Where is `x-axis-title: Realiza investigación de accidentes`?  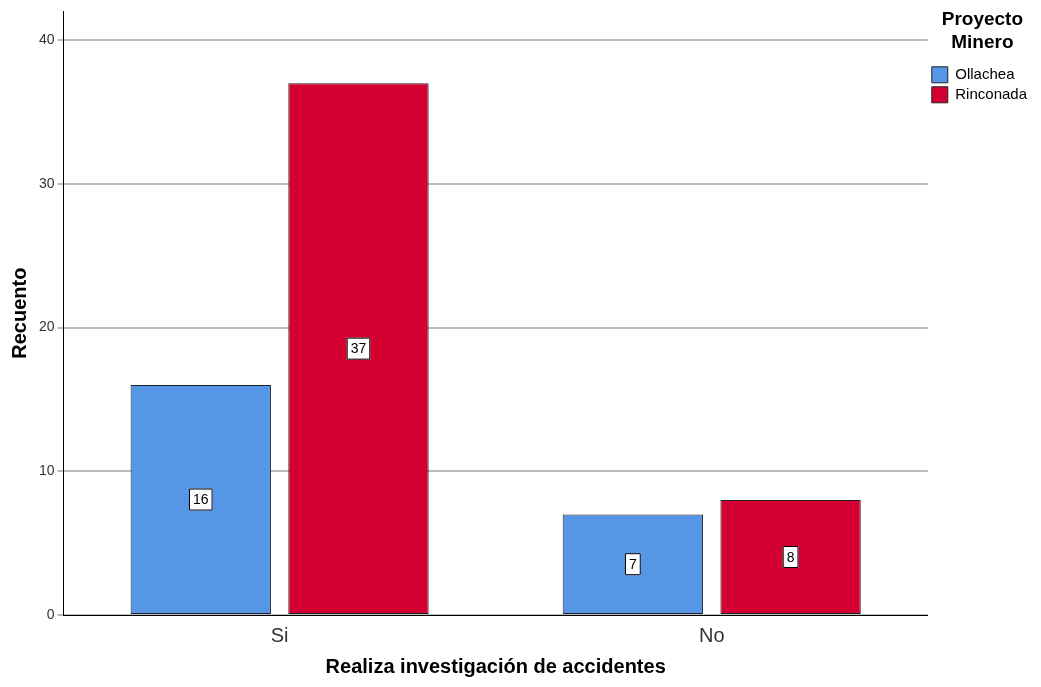
x-axis-title: Realiza investigación de accidentes is located at coordinates (495, 665).